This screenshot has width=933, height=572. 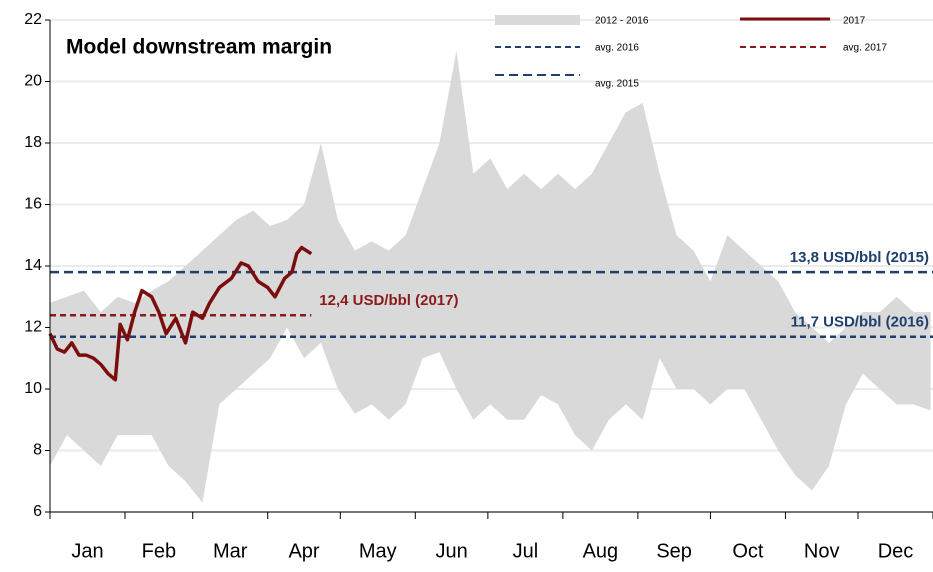 What do you see at coordinates (537, 20) in the screenshot?
I see `legend-swatch` at bounding box center [537, 20].